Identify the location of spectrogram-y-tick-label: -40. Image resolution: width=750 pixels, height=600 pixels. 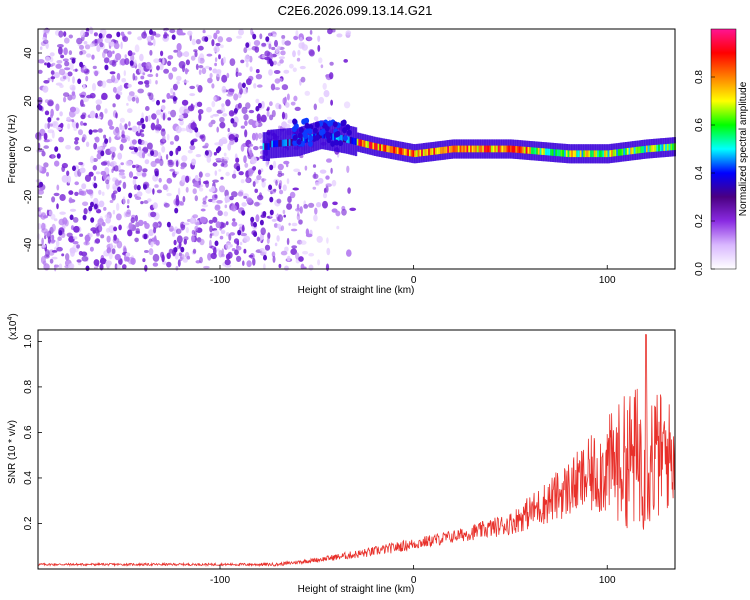
(28, 244).